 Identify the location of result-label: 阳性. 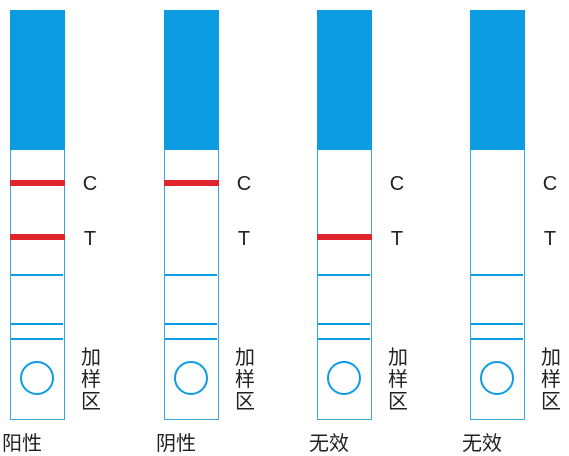
(22, 443).